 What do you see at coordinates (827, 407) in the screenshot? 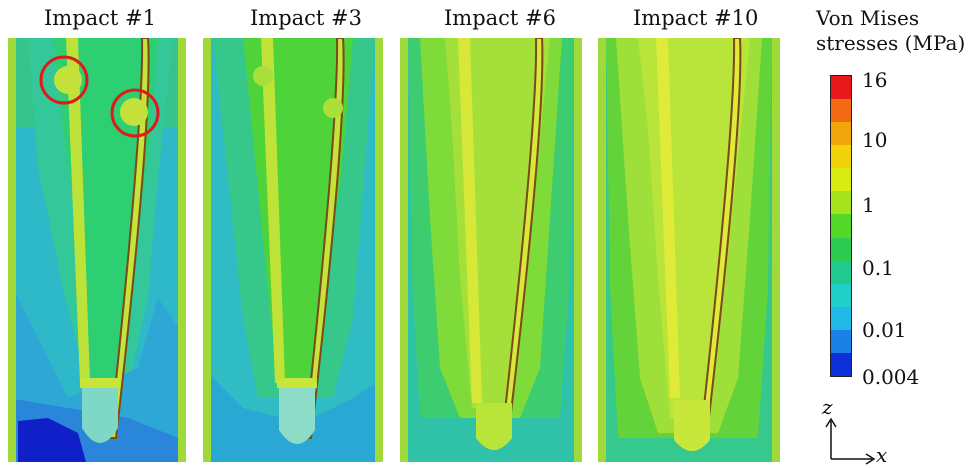
I see `axis-label-z: z` at bounding box center [827, 407].